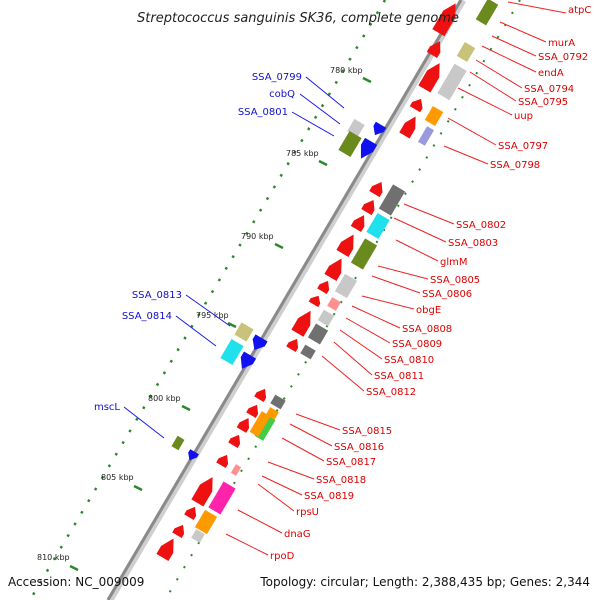 This screenshot has height=600, width=600. I want to click on gene-label: SSA_0816, so click(359, 447).